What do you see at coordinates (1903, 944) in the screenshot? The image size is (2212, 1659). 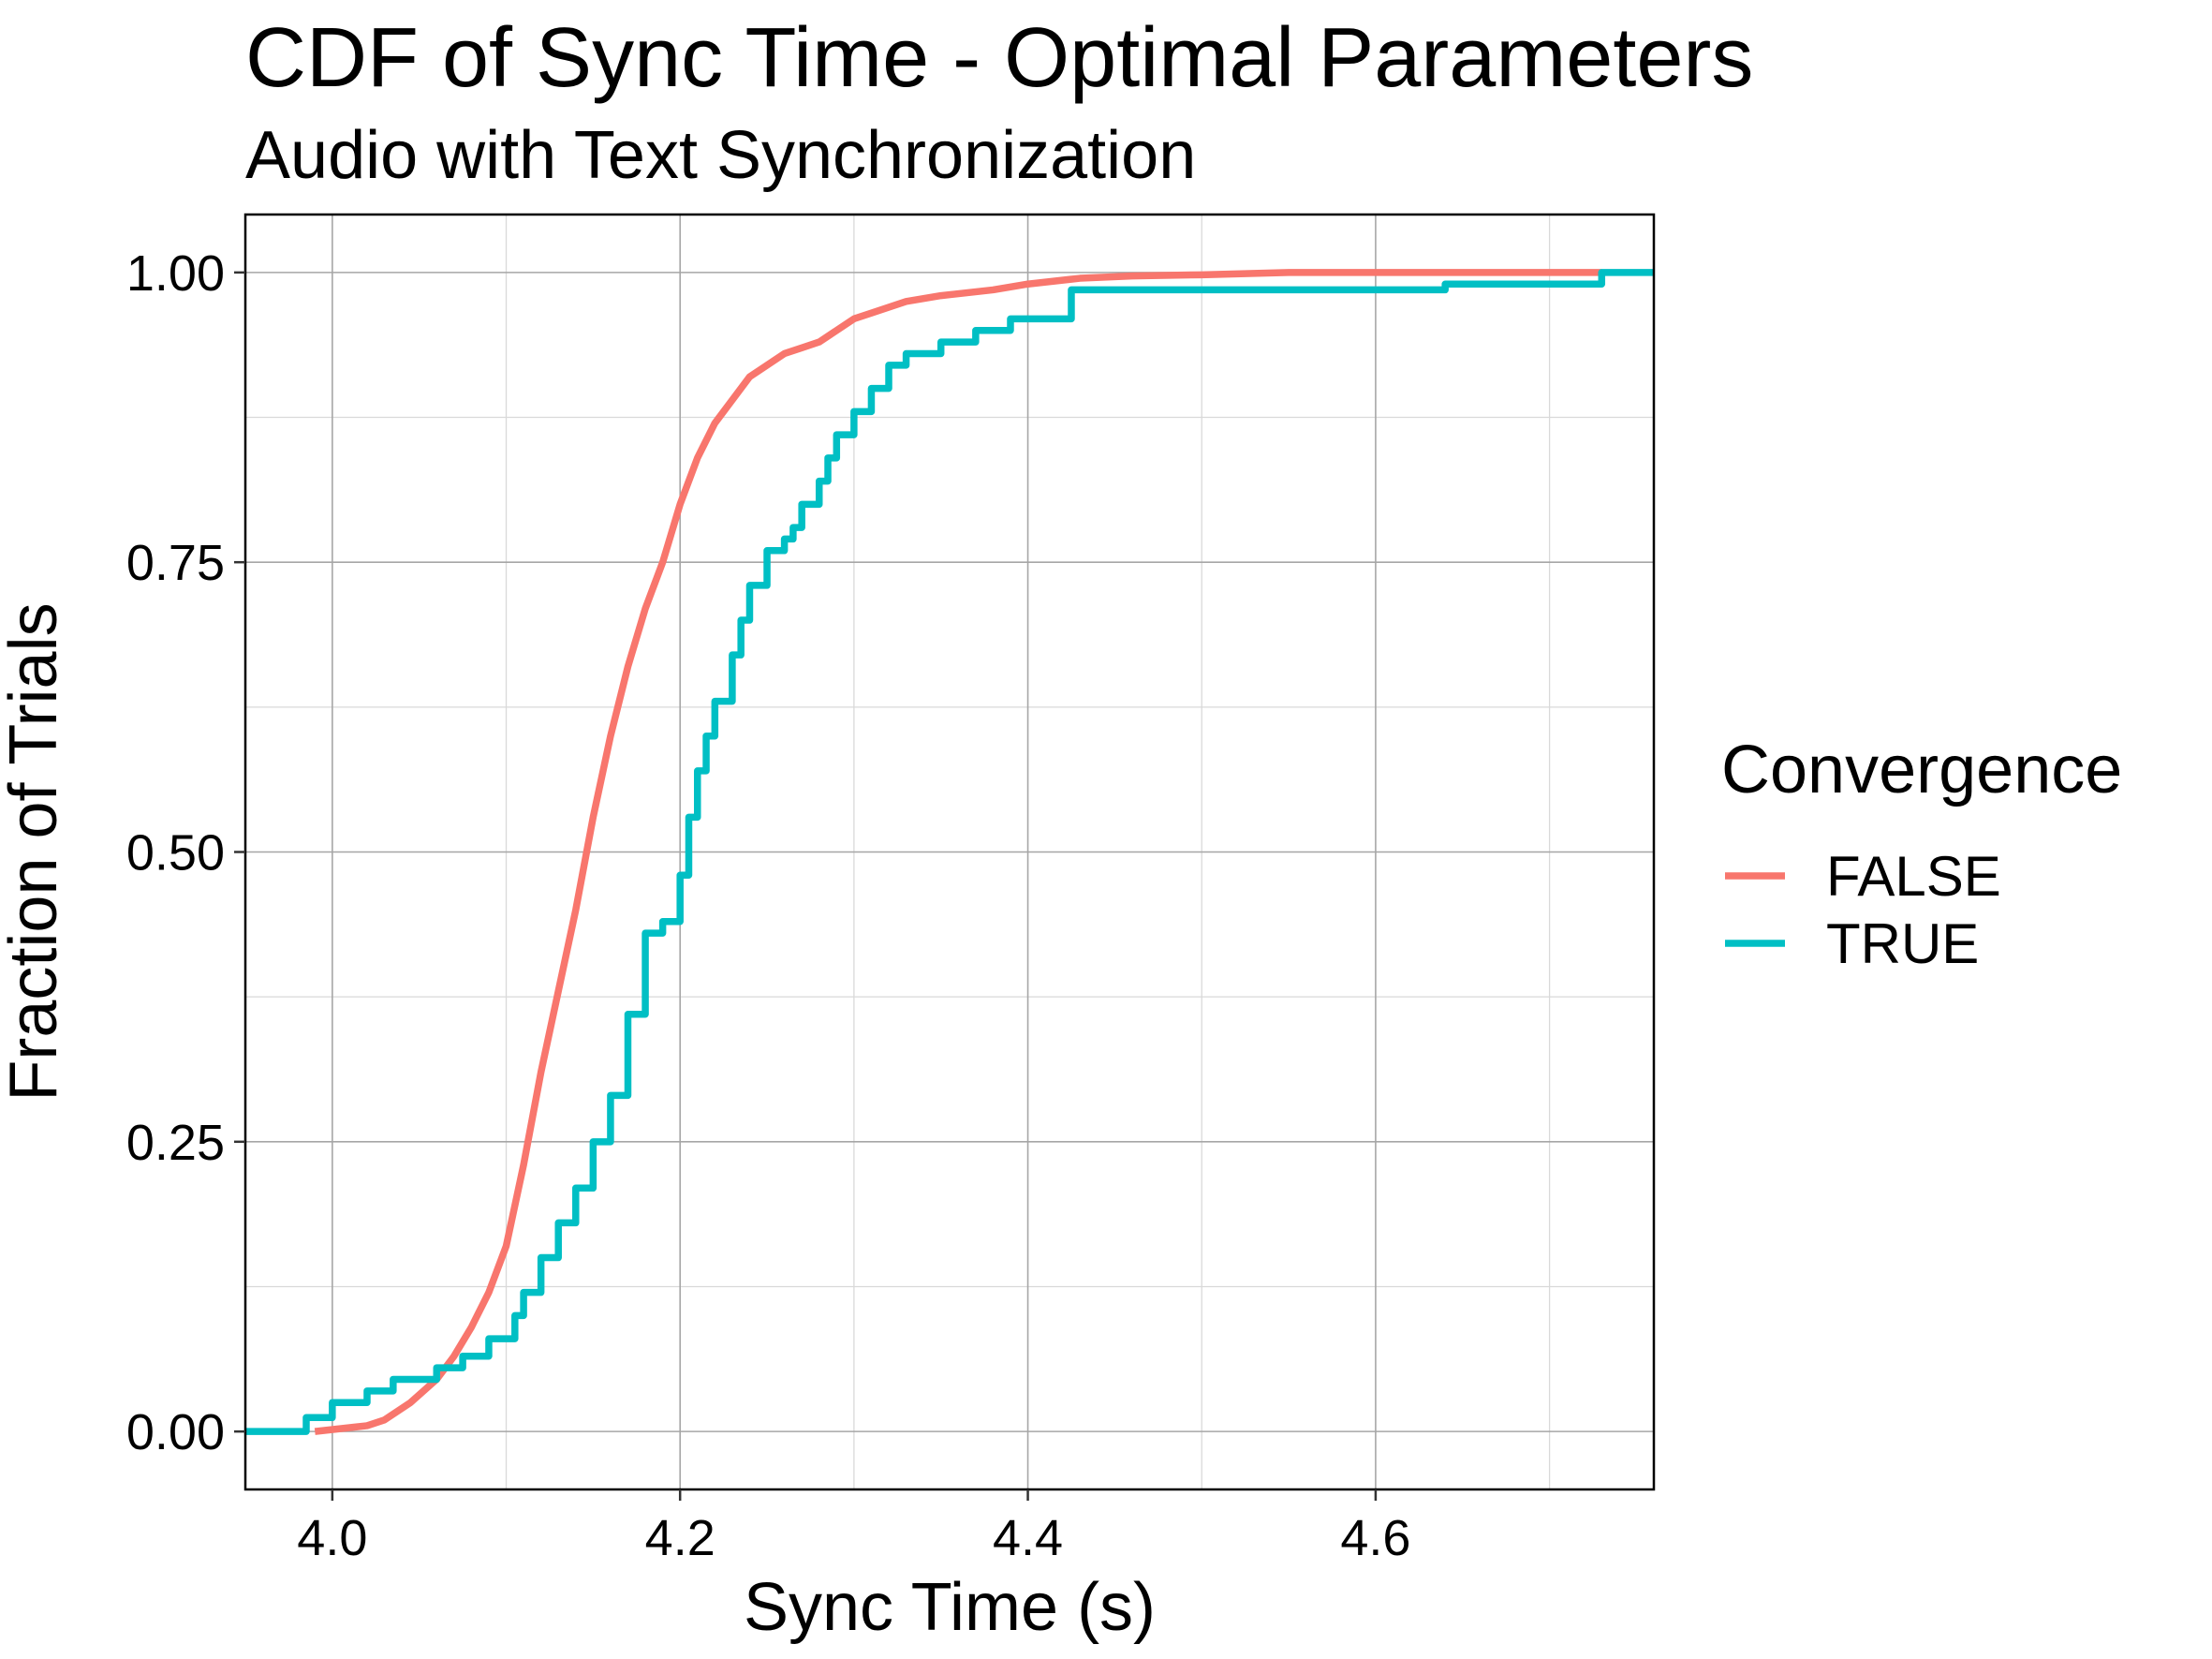 I see `legend-label-true: TRUE` at bounding box center [1903, 944].